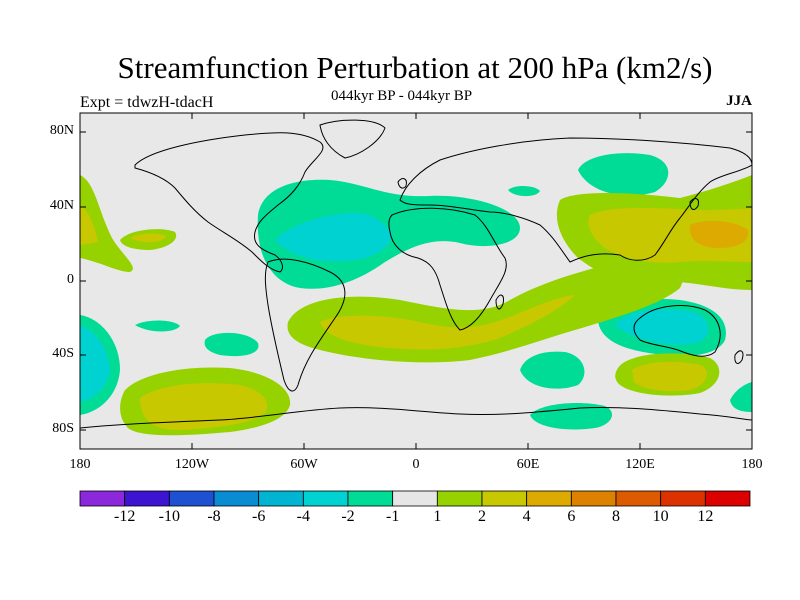 Image resolution: width=800 pixels, height=600 pixels. Describe the element at coordinates (719, 234) in the screenshot. I see `pos3-region-west-pacific` at that location.